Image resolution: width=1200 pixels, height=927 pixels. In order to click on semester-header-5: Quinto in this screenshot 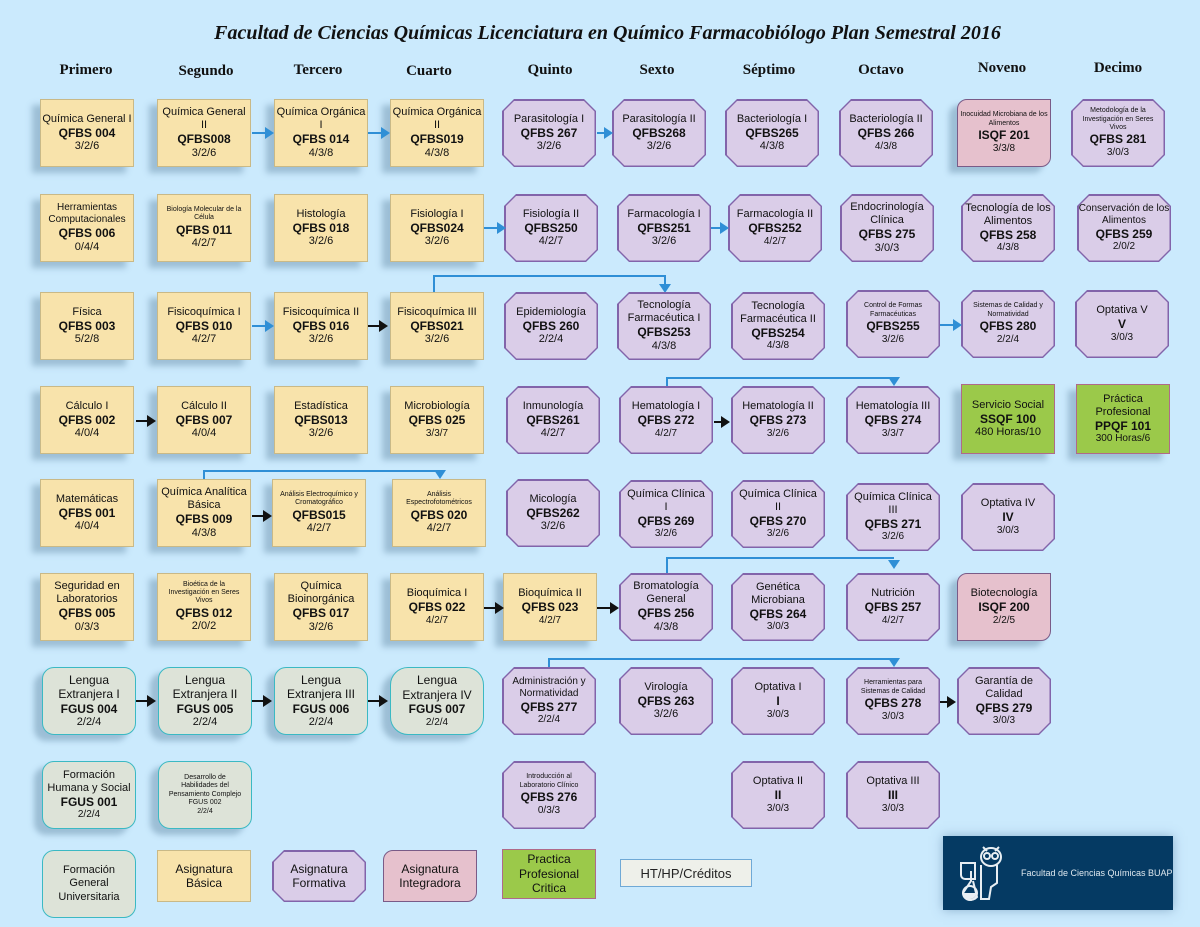, I will do `click(550, 70)`.